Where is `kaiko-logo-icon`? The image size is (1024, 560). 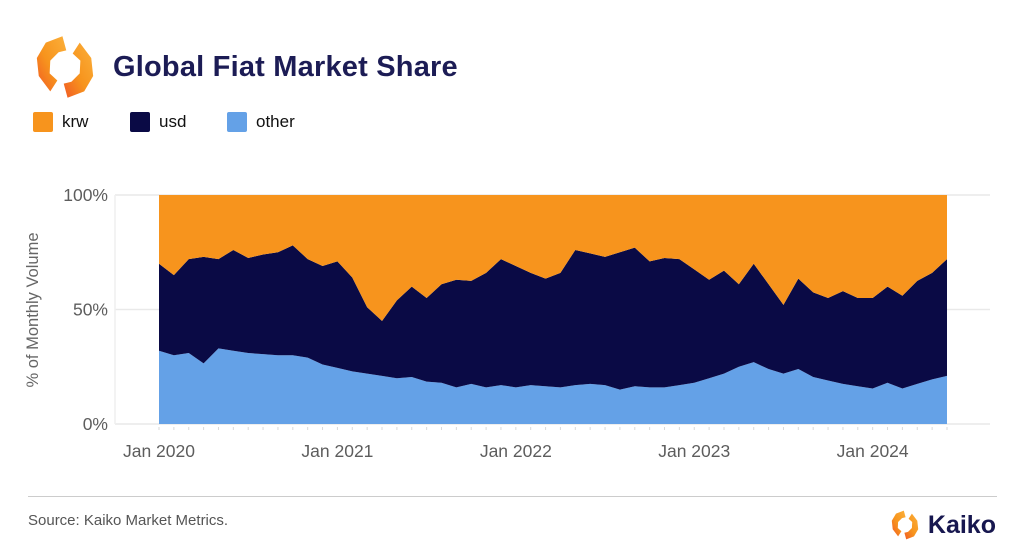 kaiko-logo-icon is located at coordinates (65, 67).